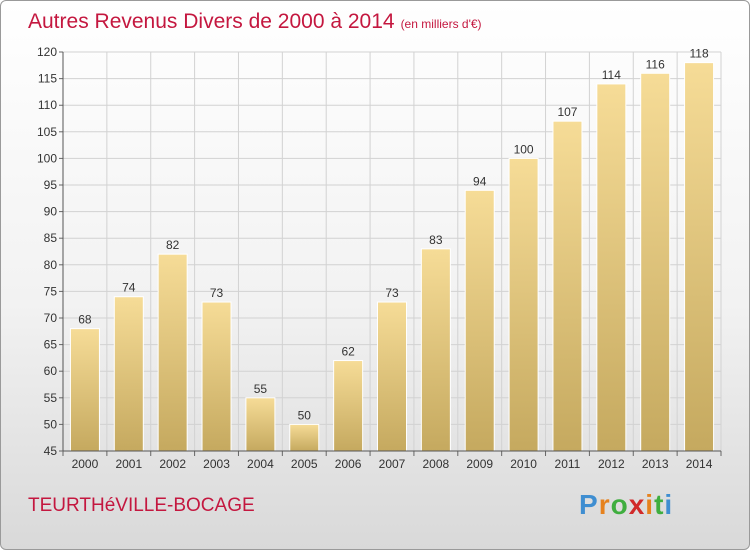  Describe the element at coordinates (51, 212) in the screenshot. I see `y-tick-label: 90` at that location.